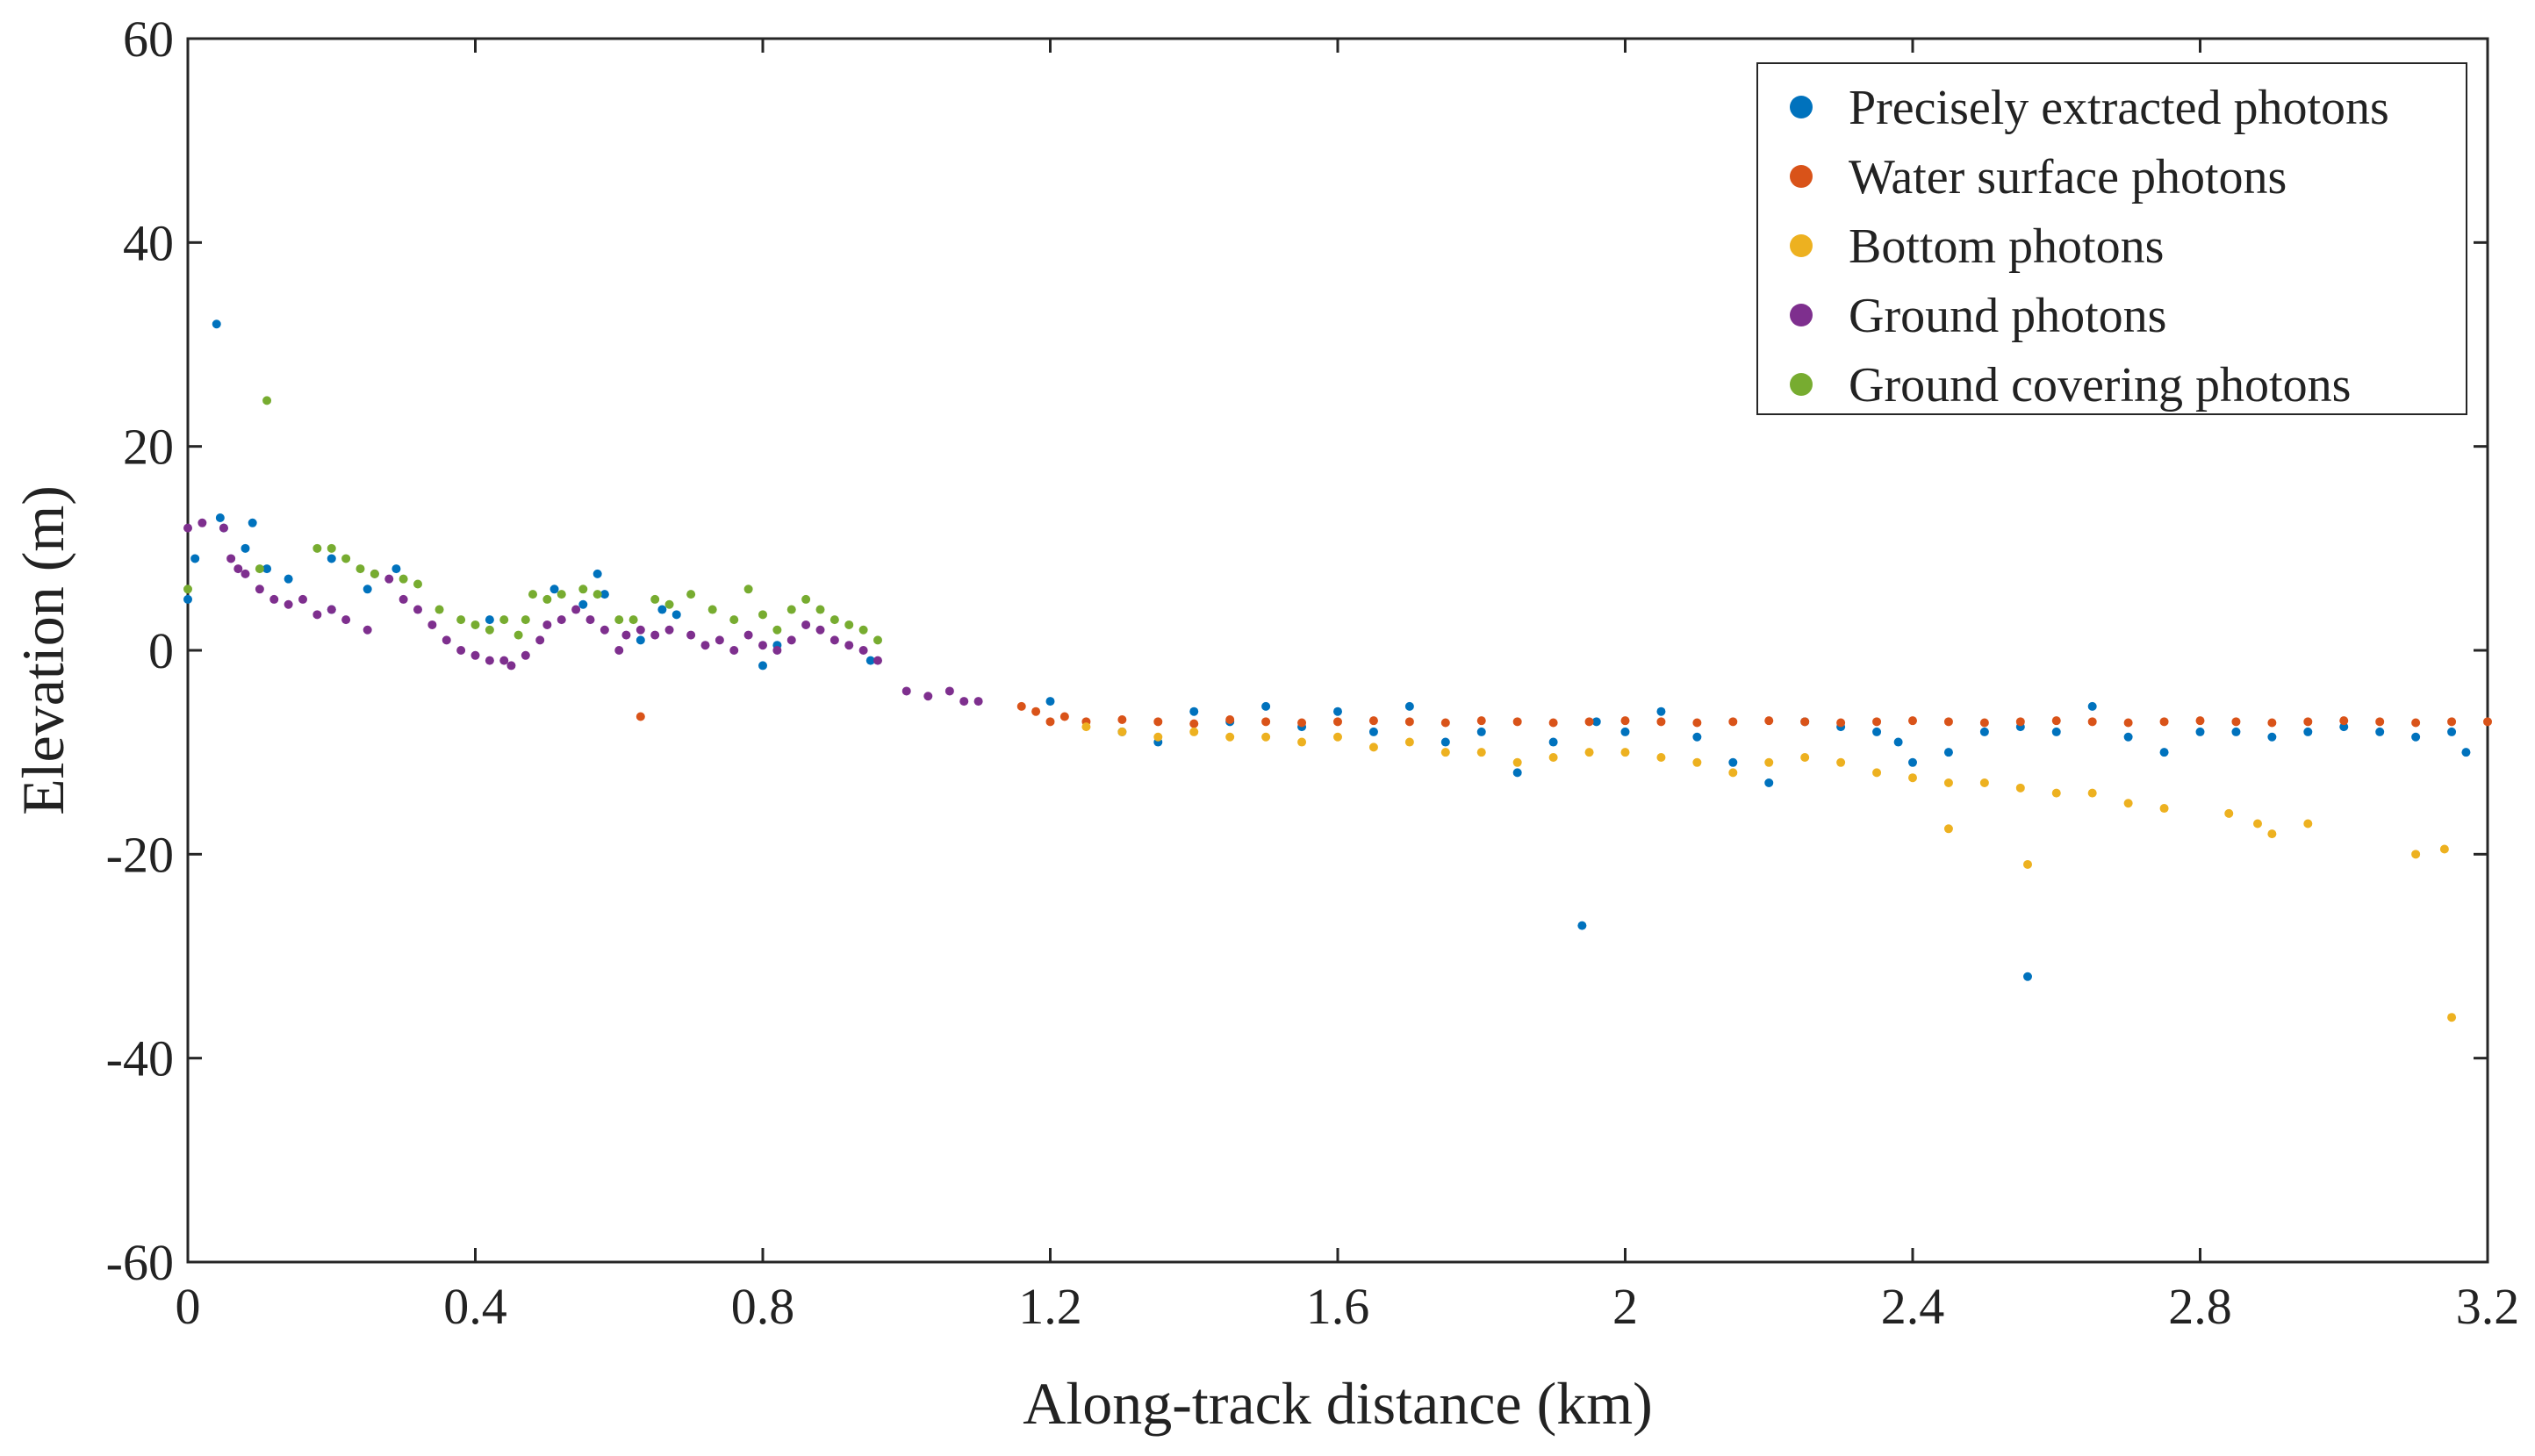 Image resolution: width=2535 pixels, height=1456 pixels. I want to click on legend-entry: Bottom photons, so click(2006, 246).